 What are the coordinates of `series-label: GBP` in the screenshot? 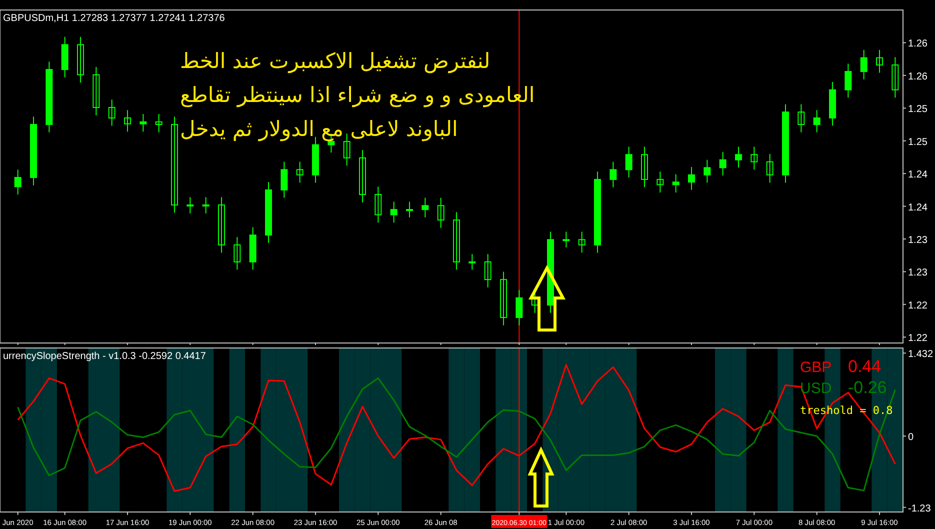 It's located at (816, 367).